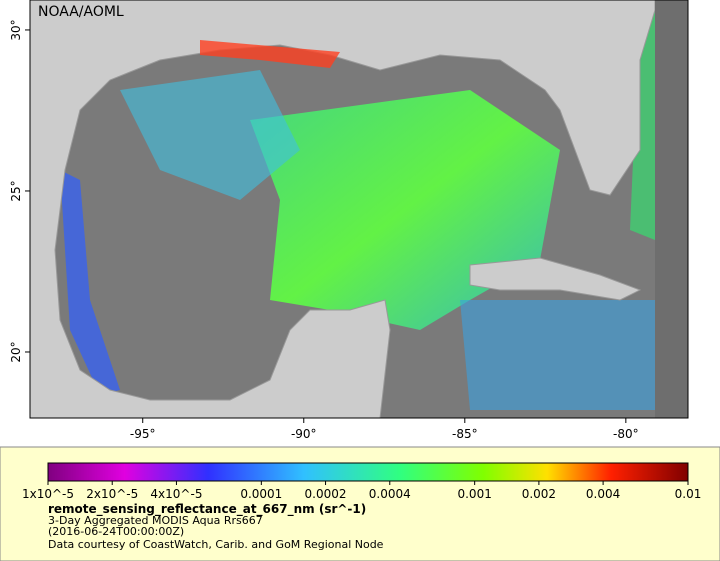 This screenshot has width=720, height=561. What do you see at coordinates (16, 190) in the screenshot?
I see `lat-label: 25°` at bounding box center [16, 190].